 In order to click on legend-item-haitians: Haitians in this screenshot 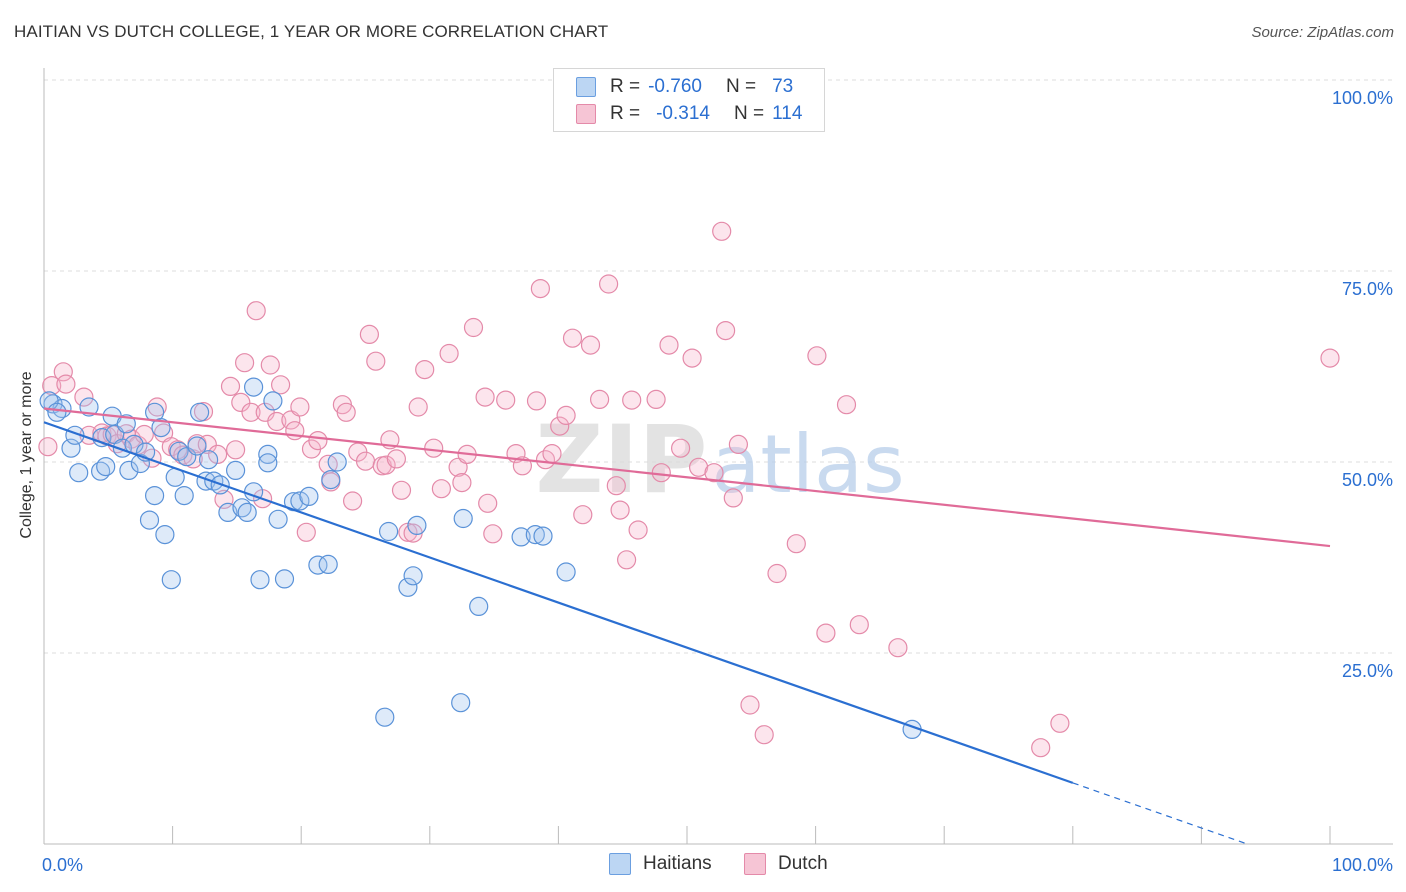, I will do `click(660, 864)`.